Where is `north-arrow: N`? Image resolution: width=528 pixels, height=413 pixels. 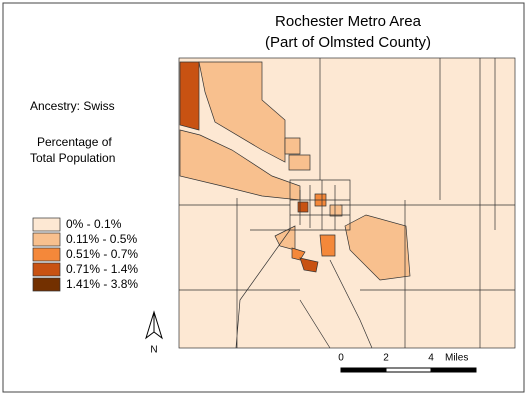 north-arrow: N is located at coordinates (154, 333).